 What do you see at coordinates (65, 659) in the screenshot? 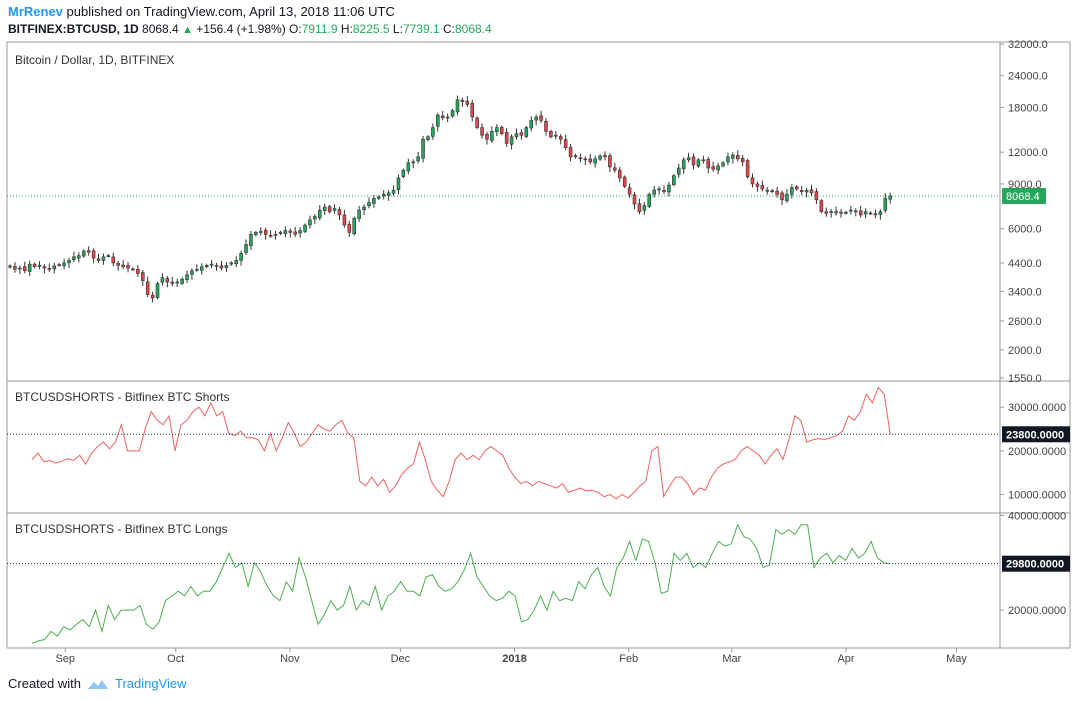
I see `x-tick-label: Sep` at bounding box center [65, 659].